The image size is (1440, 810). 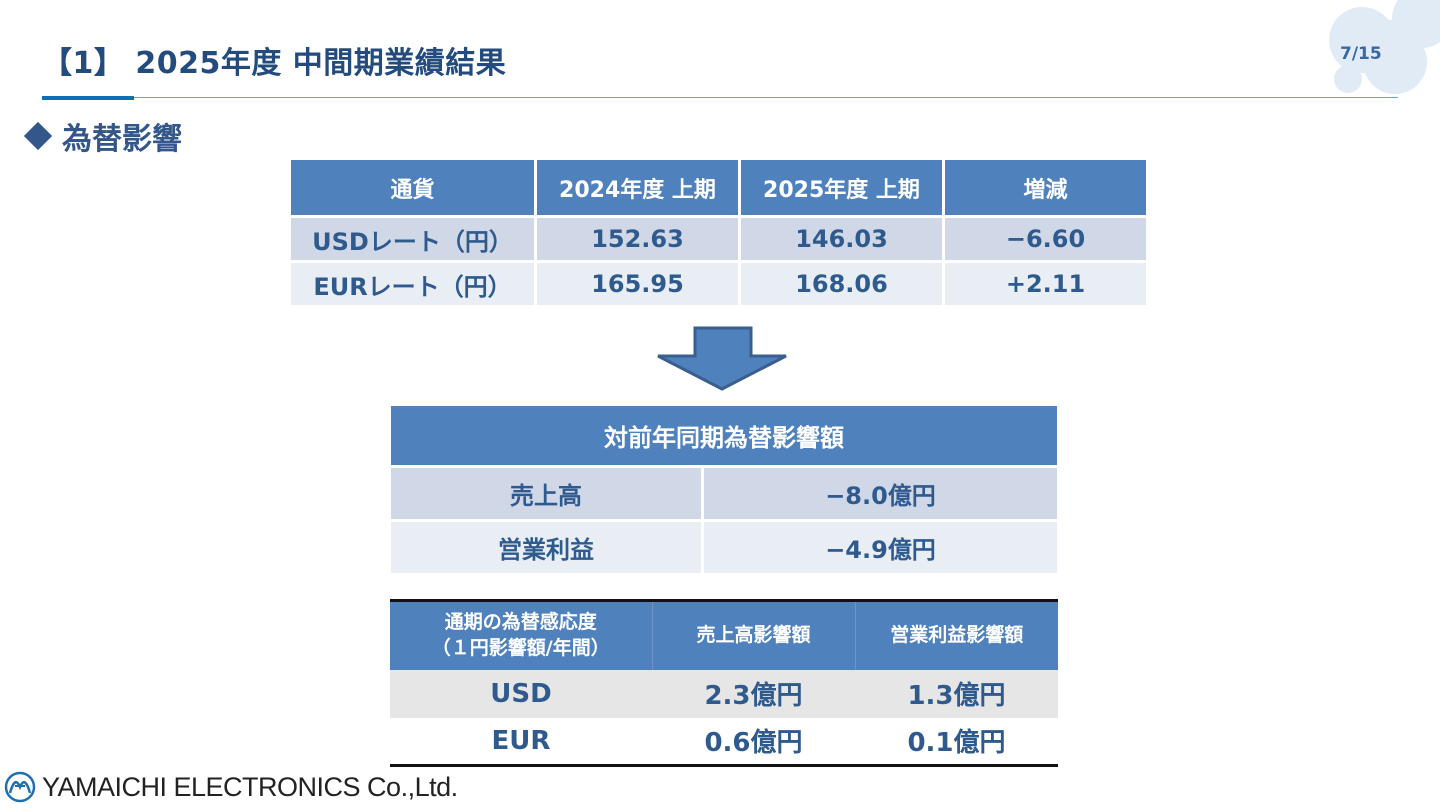 I want to click on fx-impact-table: 対前年同期為替影響額 売上高 −8.0億円 営業利益 −4.9億円, so click(x=724, y=489).